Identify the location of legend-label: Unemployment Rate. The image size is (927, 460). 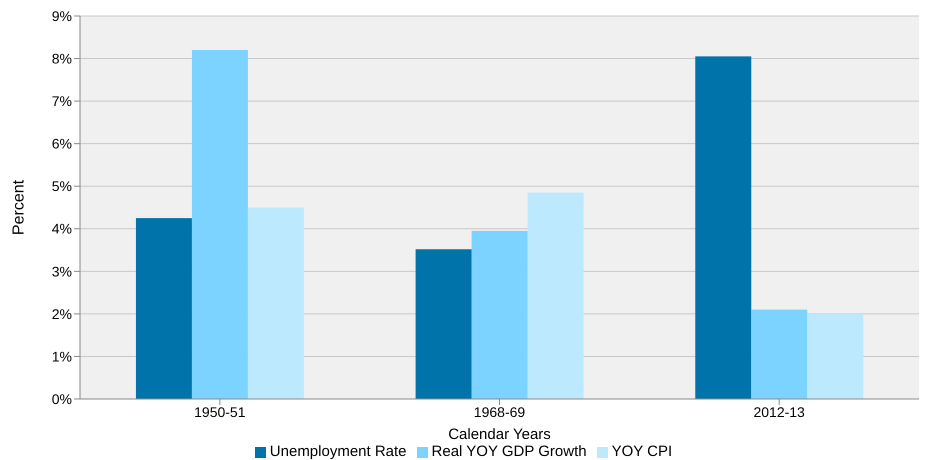
(338, 451).